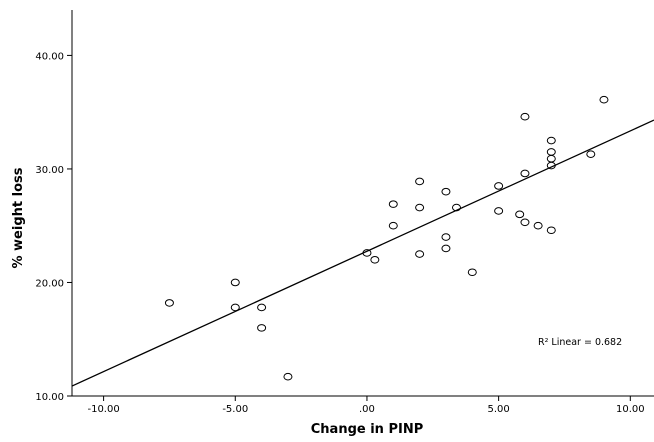 Image resolution: width=654 pixels, height=442 pixels. Describe the element at coordinates (18, 217) in the screenshot. I see `y-axis-title: % weight loss` at that location.